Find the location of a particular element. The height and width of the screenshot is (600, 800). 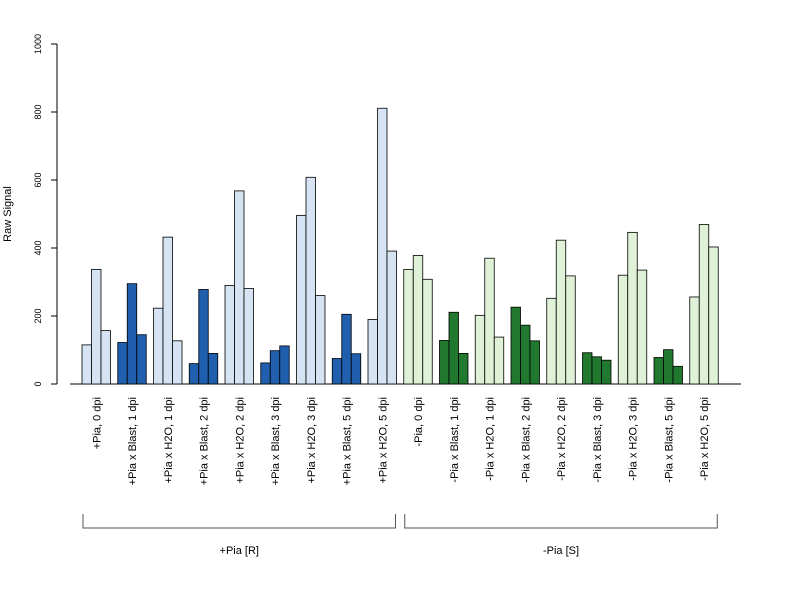

y-tick-label: 800 is located at coordinates (38, 111).